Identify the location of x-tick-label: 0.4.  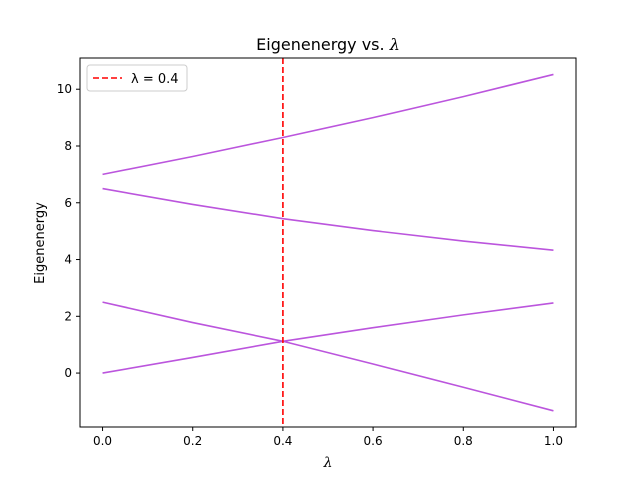
(282, 441).